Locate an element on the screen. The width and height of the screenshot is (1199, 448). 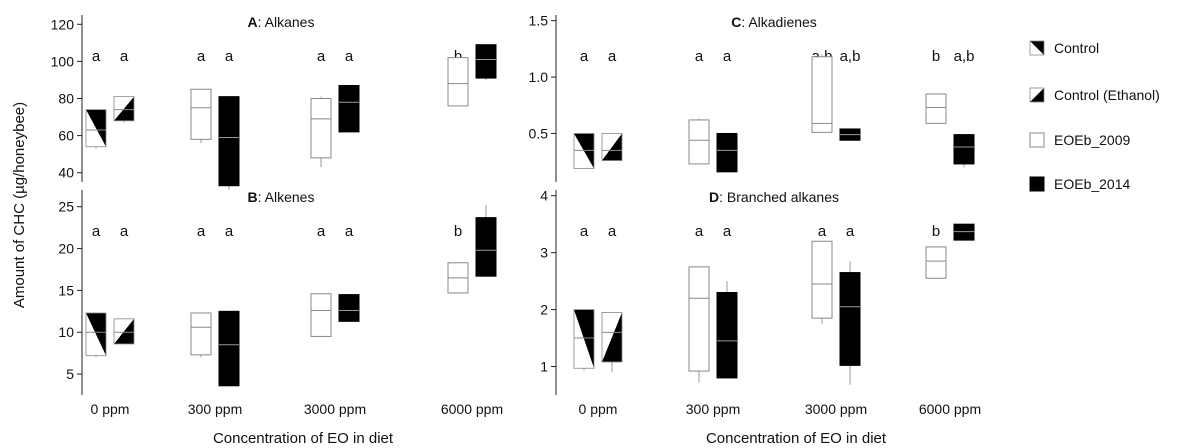
y-tick-label: 40 is located at coordinates (66, 173).